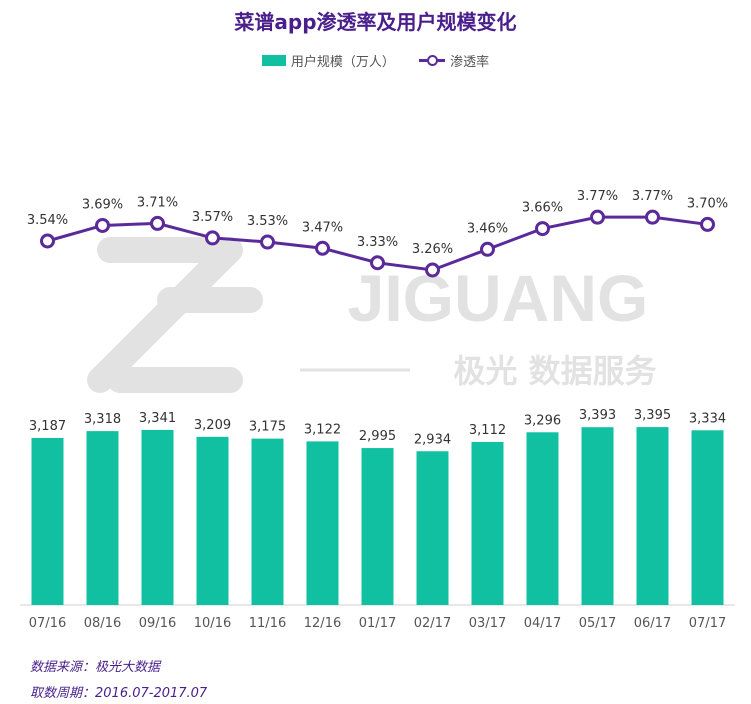  What do you see at coordinates (487, 623) in the screenshot?
I see `x-tick-label: 03/17` at bounding box center [487, 623].